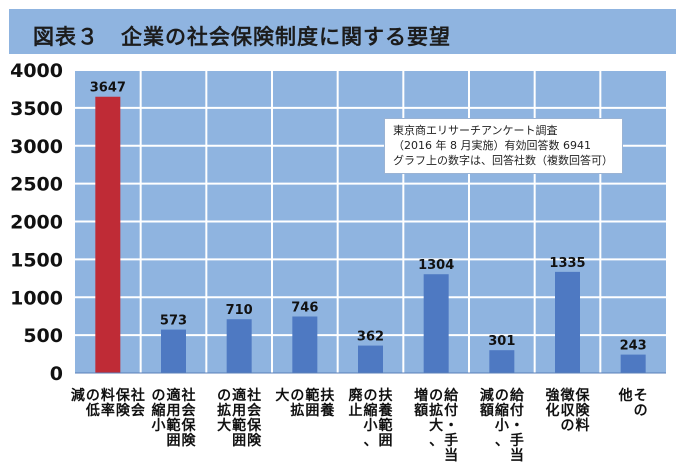  What do you see at coordinates (475, 130) in the screenshot?
I see `annotation-line-1: 東京商エリサーチアンケート調査` at bounding box center [475, 130].